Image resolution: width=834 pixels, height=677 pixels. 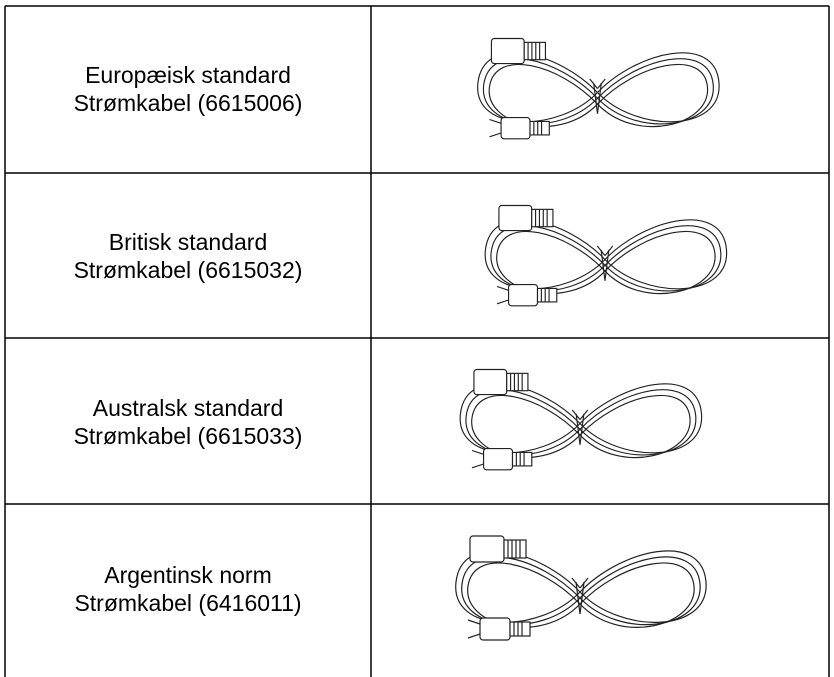 I want to click on cable-name: Australsk standard, so click(x=188, y=408).